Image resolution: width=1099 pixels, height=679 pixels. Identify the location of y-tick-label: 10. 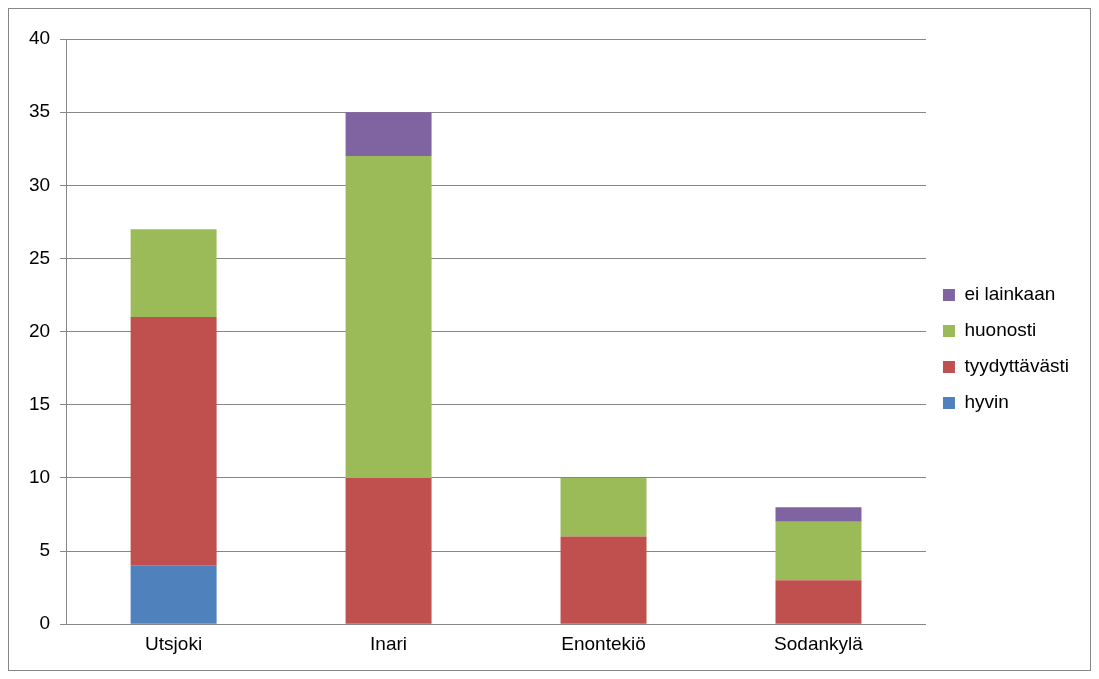
(39, 477).